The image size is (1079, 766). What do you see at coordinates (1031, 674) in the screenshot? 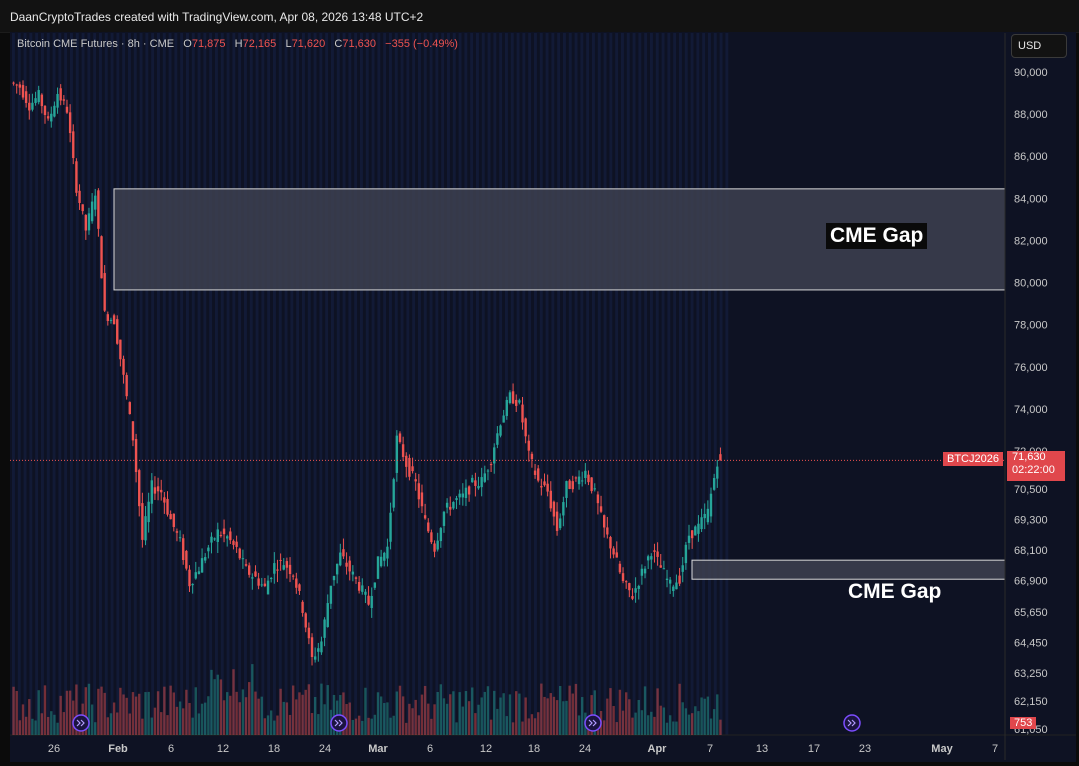
I see `y-tick-label: 63,250` at bounding box center [1031, 674].